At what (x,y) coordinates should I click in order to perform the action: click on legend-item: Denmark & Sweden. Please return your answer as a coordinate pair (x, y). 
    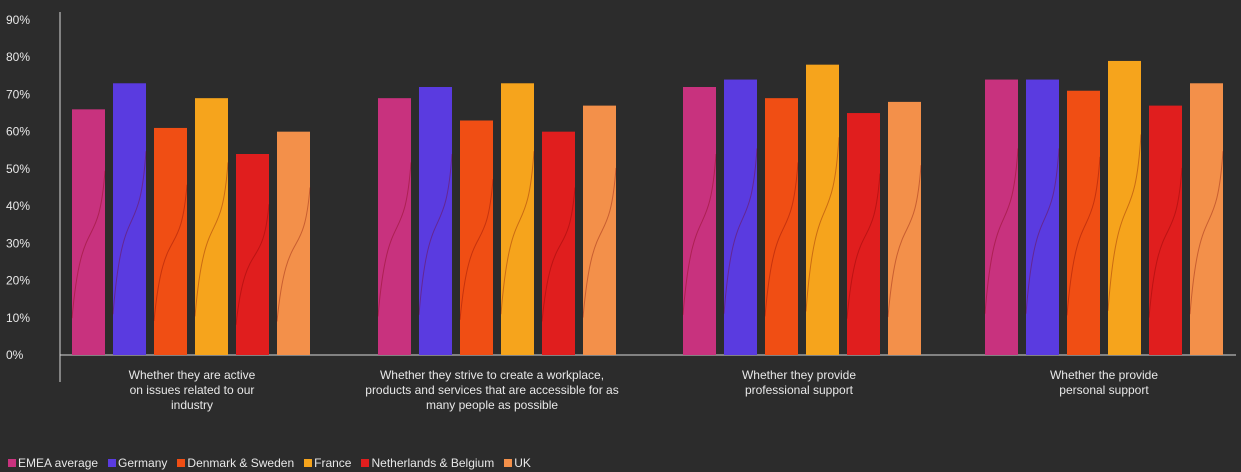
    Looking at the image, I should click on (235, 463).